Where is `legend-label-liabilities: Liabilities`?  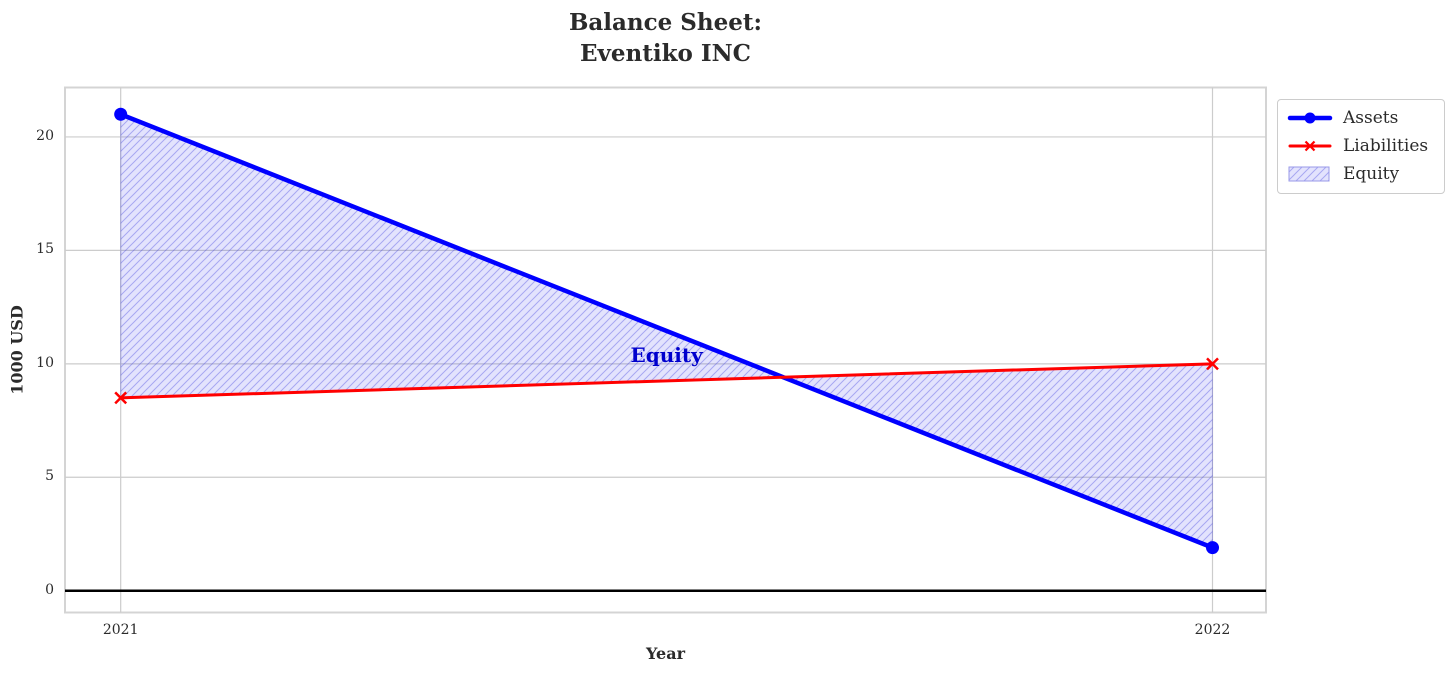 legend-label-liabilities: Liabilities is located at coordinates (1386, 146).